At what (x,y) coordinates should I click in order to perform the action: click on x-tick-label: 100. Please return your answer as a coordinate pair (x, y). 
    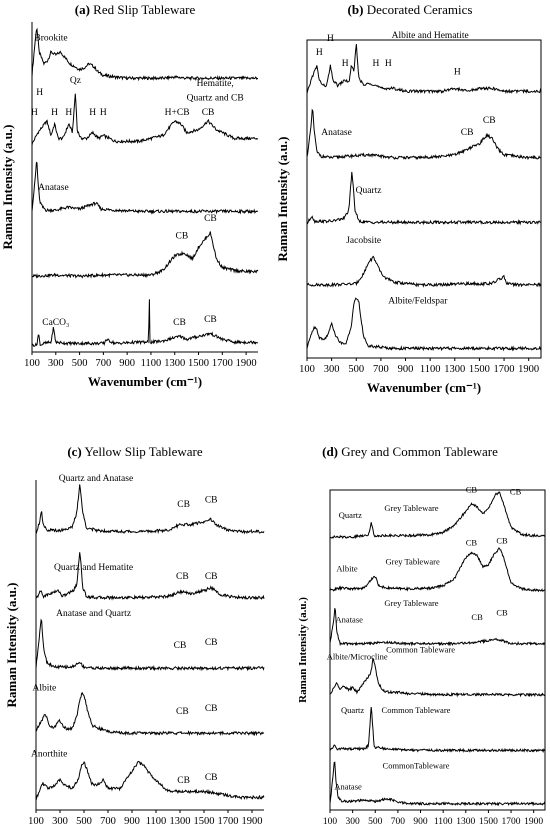
    Looking at the image, I should click on (307, 369).